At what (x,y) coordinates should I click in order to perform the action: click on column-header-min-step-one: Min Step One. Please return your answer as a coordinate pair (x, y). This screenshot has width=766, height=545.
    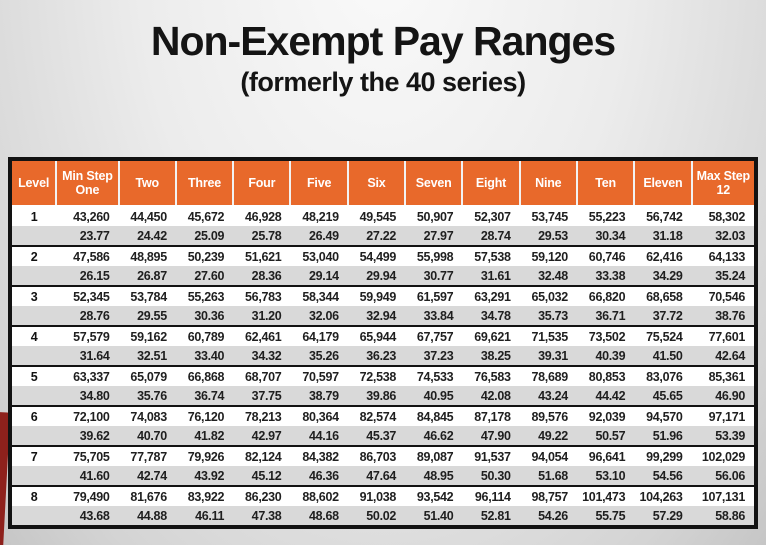
    Looking at the image, I should click on (88, 183).